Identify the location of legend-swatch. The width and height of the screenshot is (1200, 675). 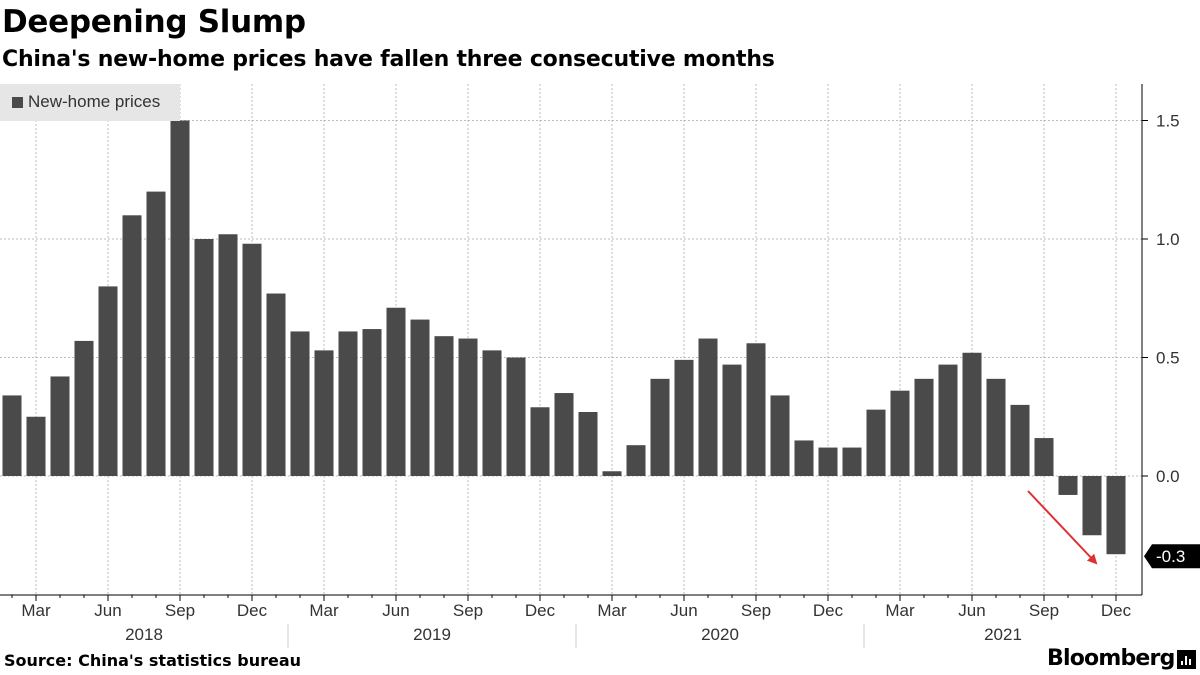
(17, 102).